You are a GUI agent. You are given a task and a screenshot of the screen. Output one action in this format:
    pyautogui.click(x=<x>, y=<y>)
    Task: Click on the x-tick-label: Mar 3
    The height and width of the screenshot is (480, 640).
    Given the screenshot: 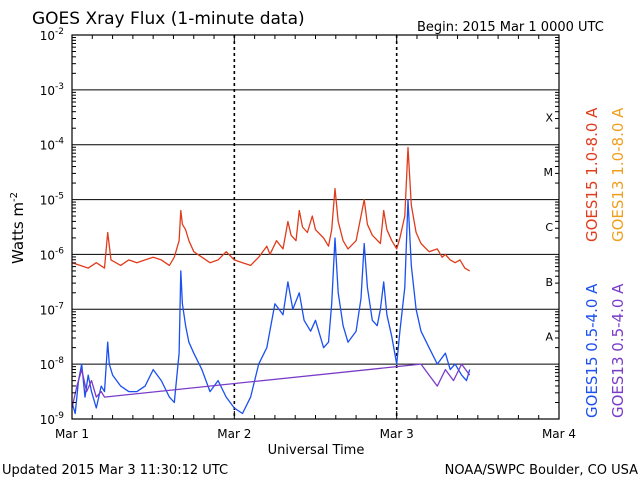 What is the action you would take?
    pyautogui.click(x=397, y=434)
    